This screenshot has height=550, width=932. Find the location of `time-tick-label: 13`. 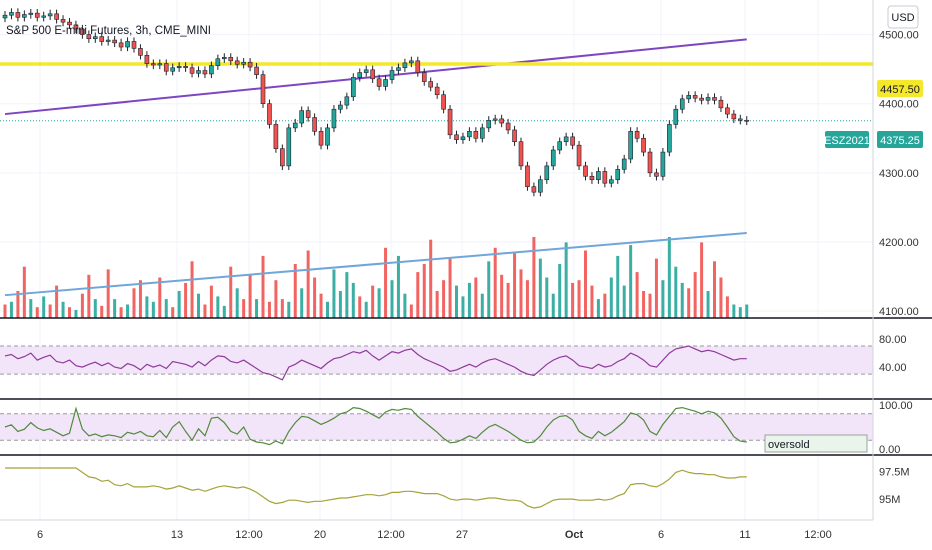

time-tick-label: 13 is located at coordinates (177, 535).